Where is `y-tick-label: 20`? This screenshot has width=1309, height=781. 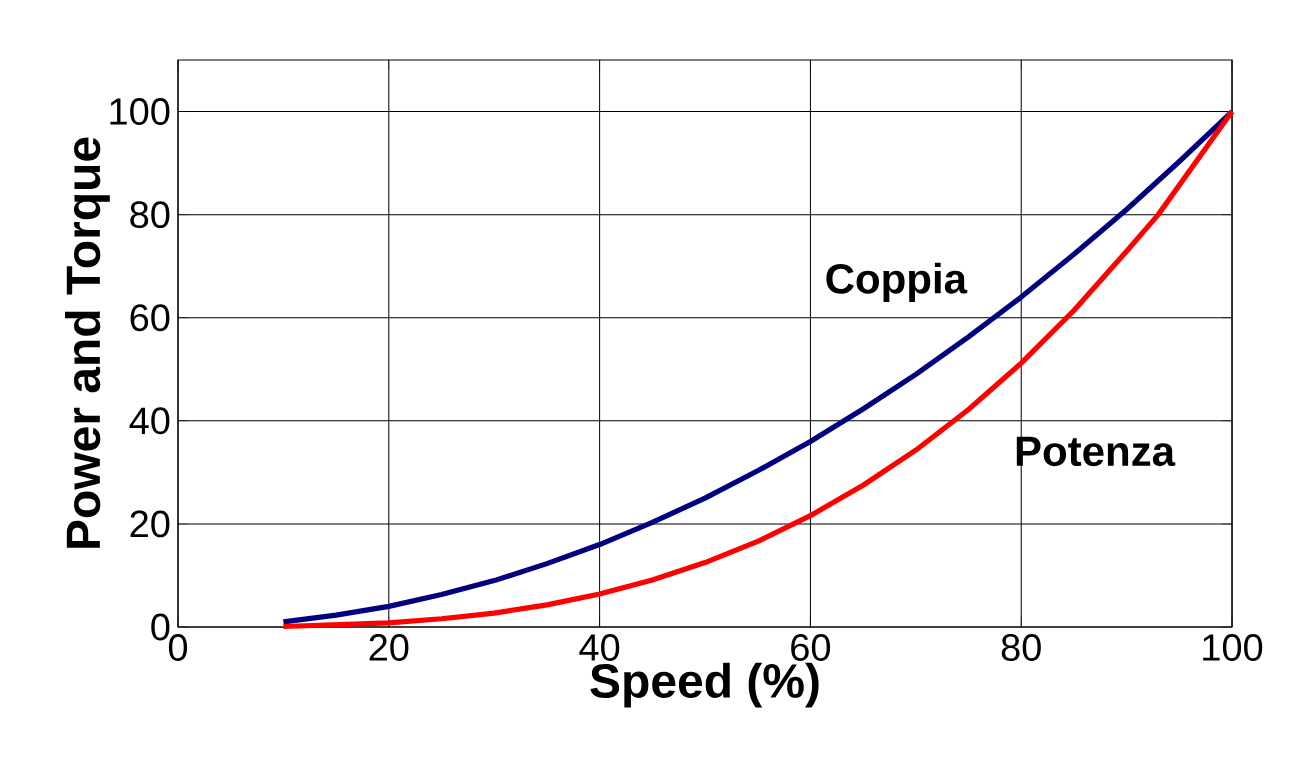
y-tick-label: 20 is located at coordinates (150, 524).